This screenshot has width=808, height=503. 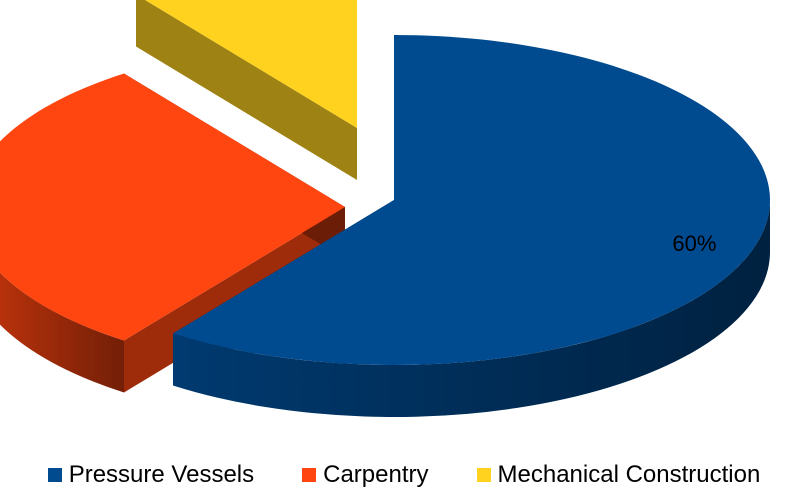 I want to click on legend-label-mechanical-construction: Mechanical Construction, so click(x=629, y=475).